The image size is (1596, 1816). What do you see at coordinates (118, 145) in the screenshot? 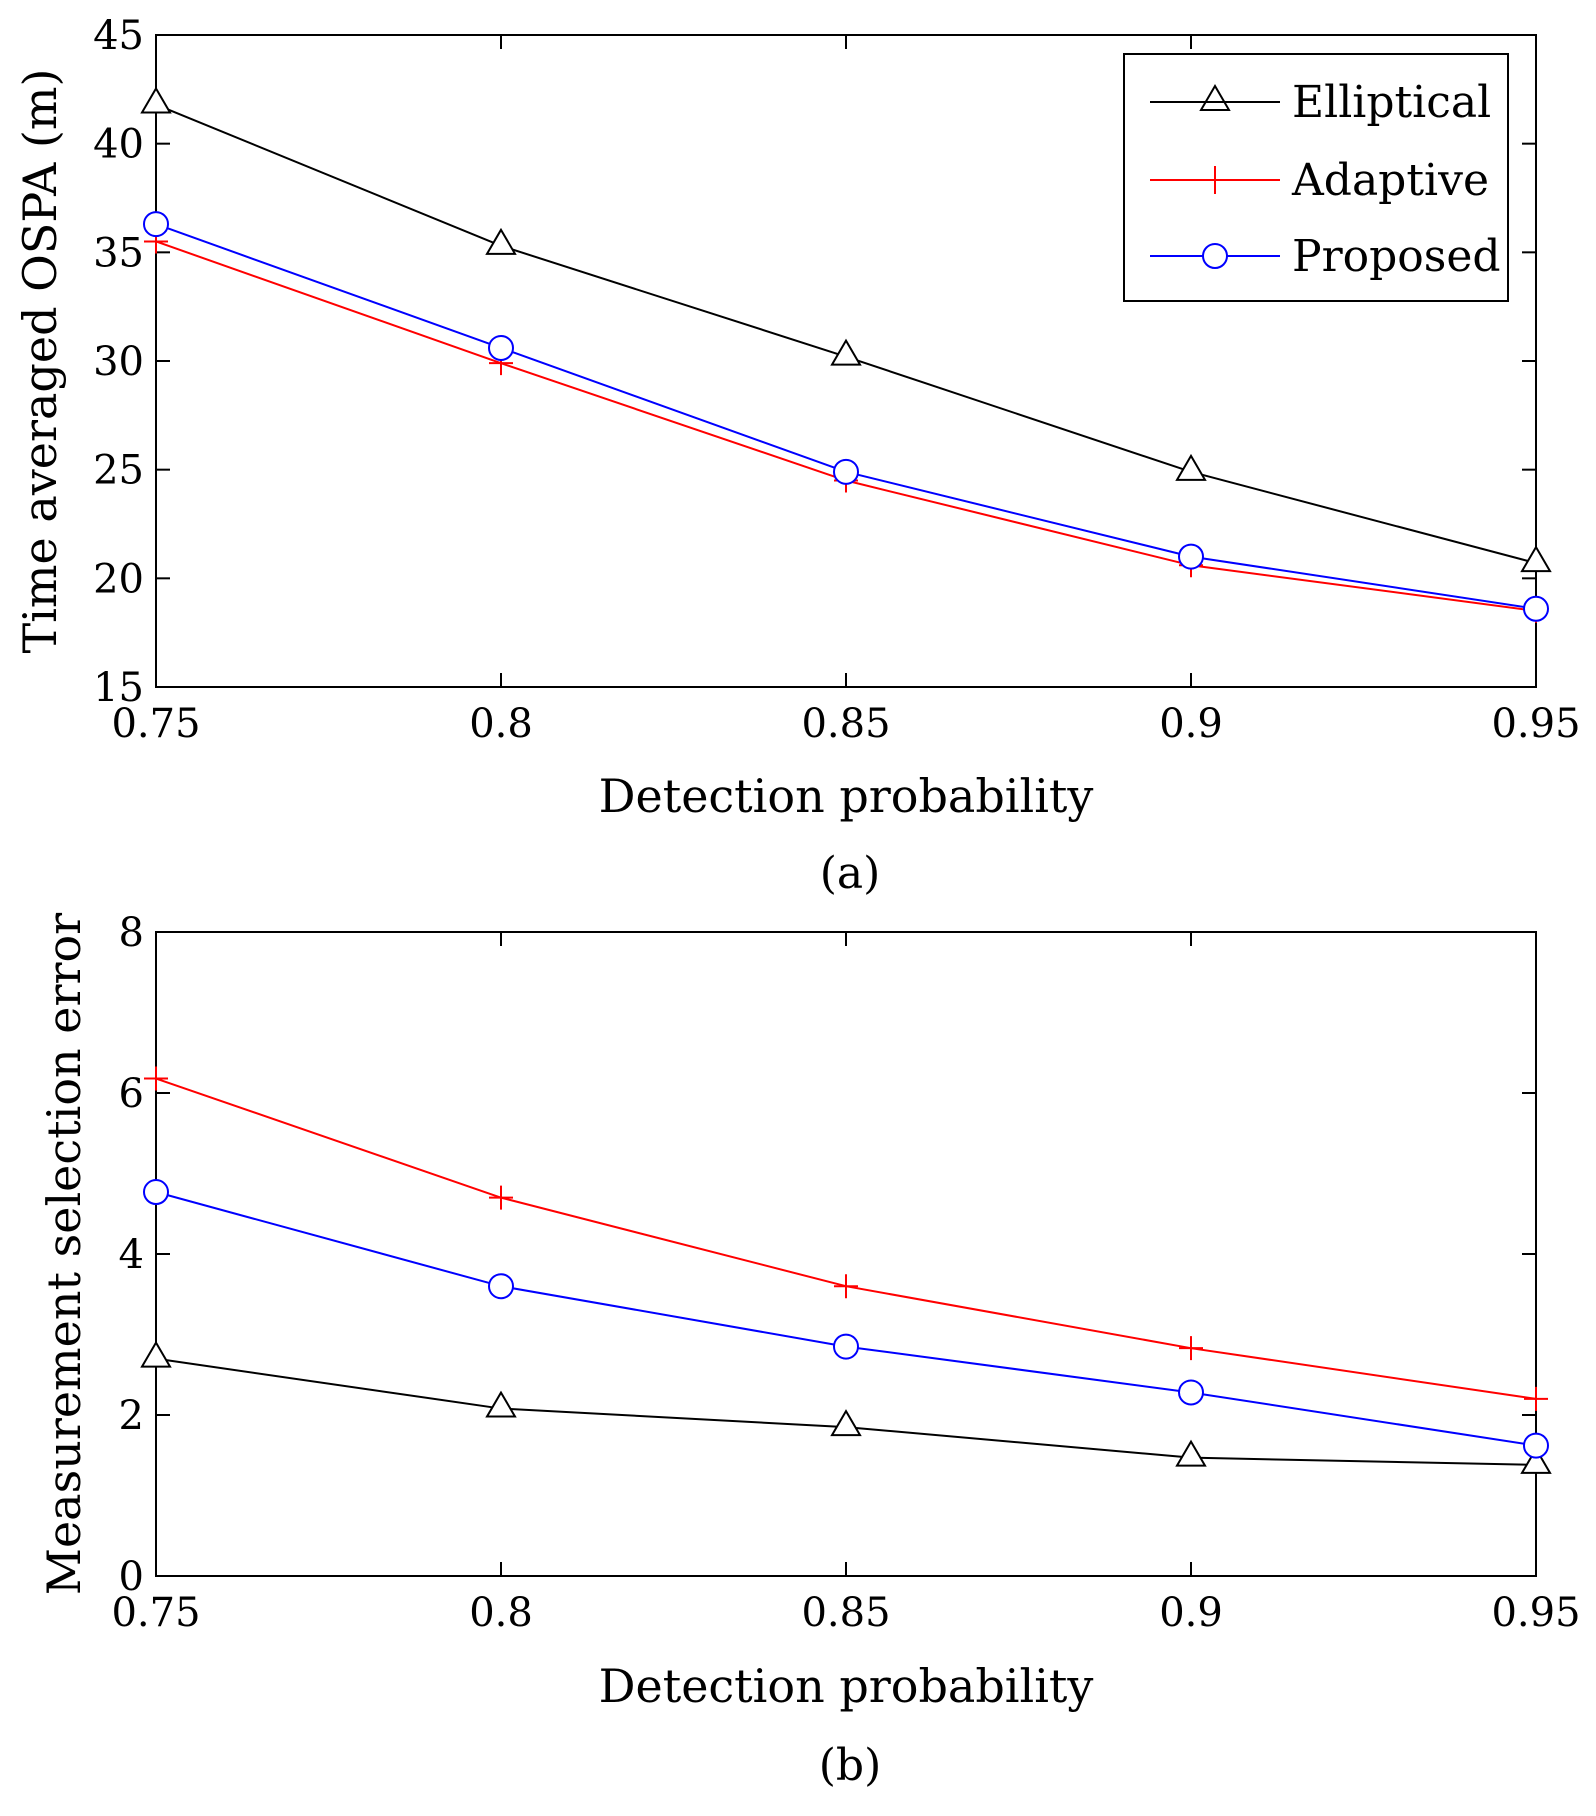
I see `panel-a-y-tick-label: 40` at bounding box center [118, 145].